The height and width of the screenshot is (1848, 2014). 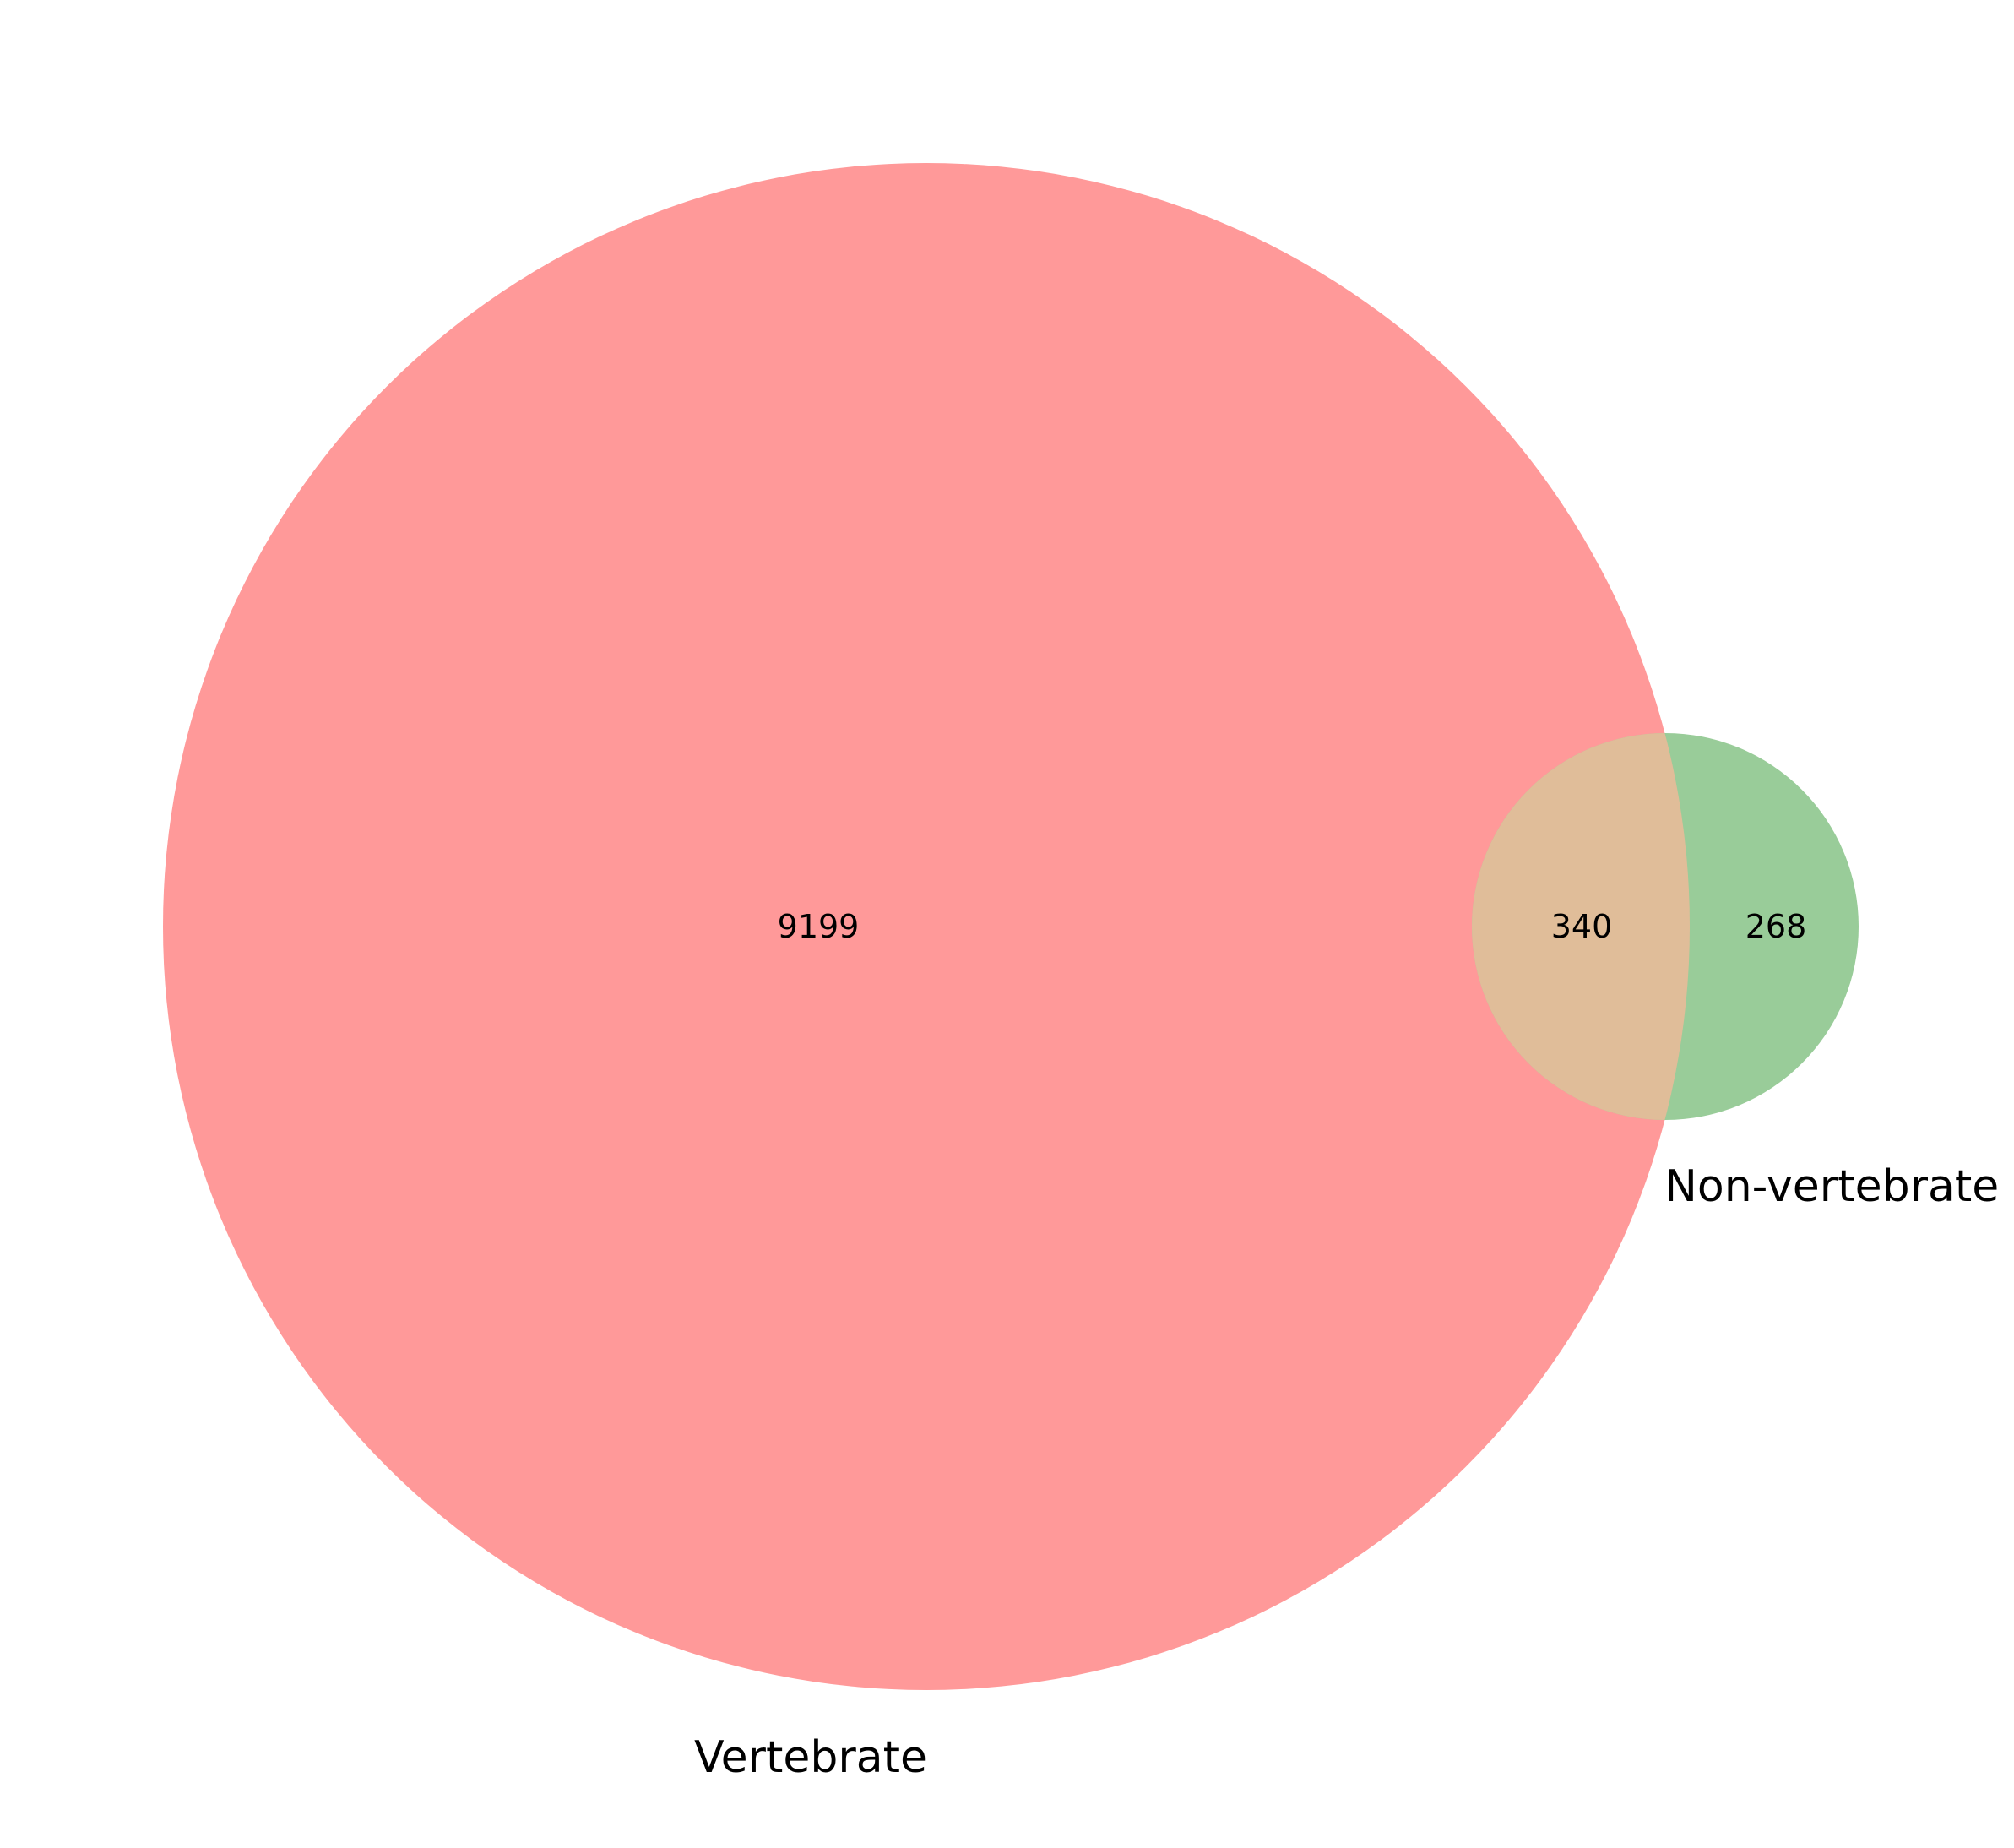 I want to click on intersection-count: 340, so click(x=1582, y=926).